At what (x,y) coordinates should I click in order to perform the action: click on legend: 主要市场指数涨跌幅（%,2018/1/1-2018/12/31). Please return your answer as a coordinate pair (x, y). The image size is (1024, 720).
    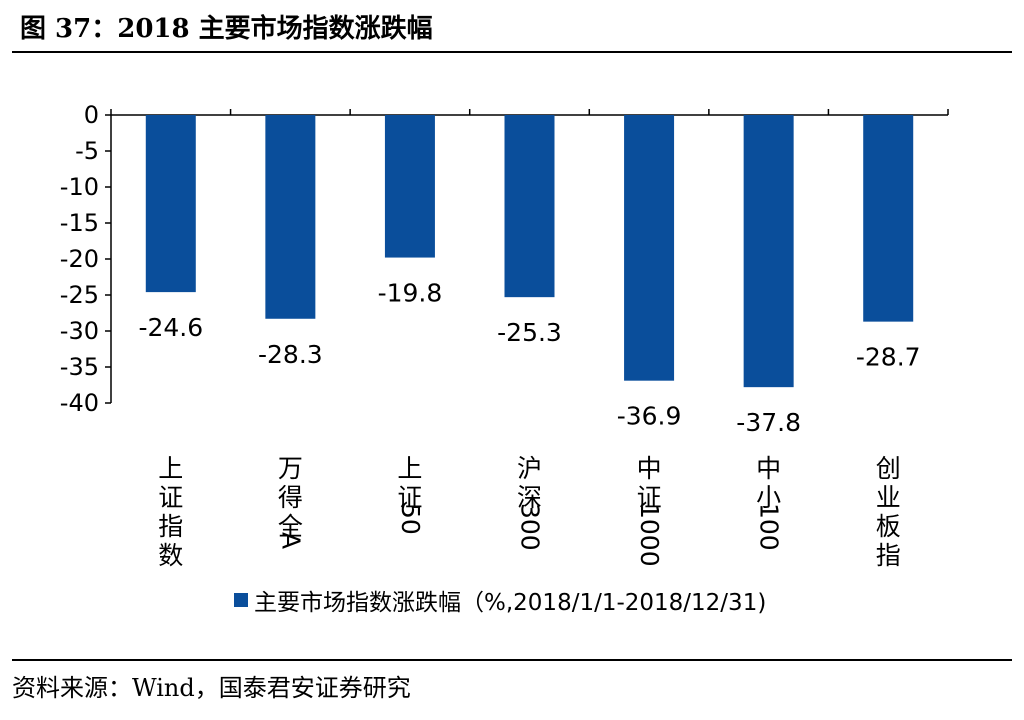
    Looking at the image, I should click on (500, 601).